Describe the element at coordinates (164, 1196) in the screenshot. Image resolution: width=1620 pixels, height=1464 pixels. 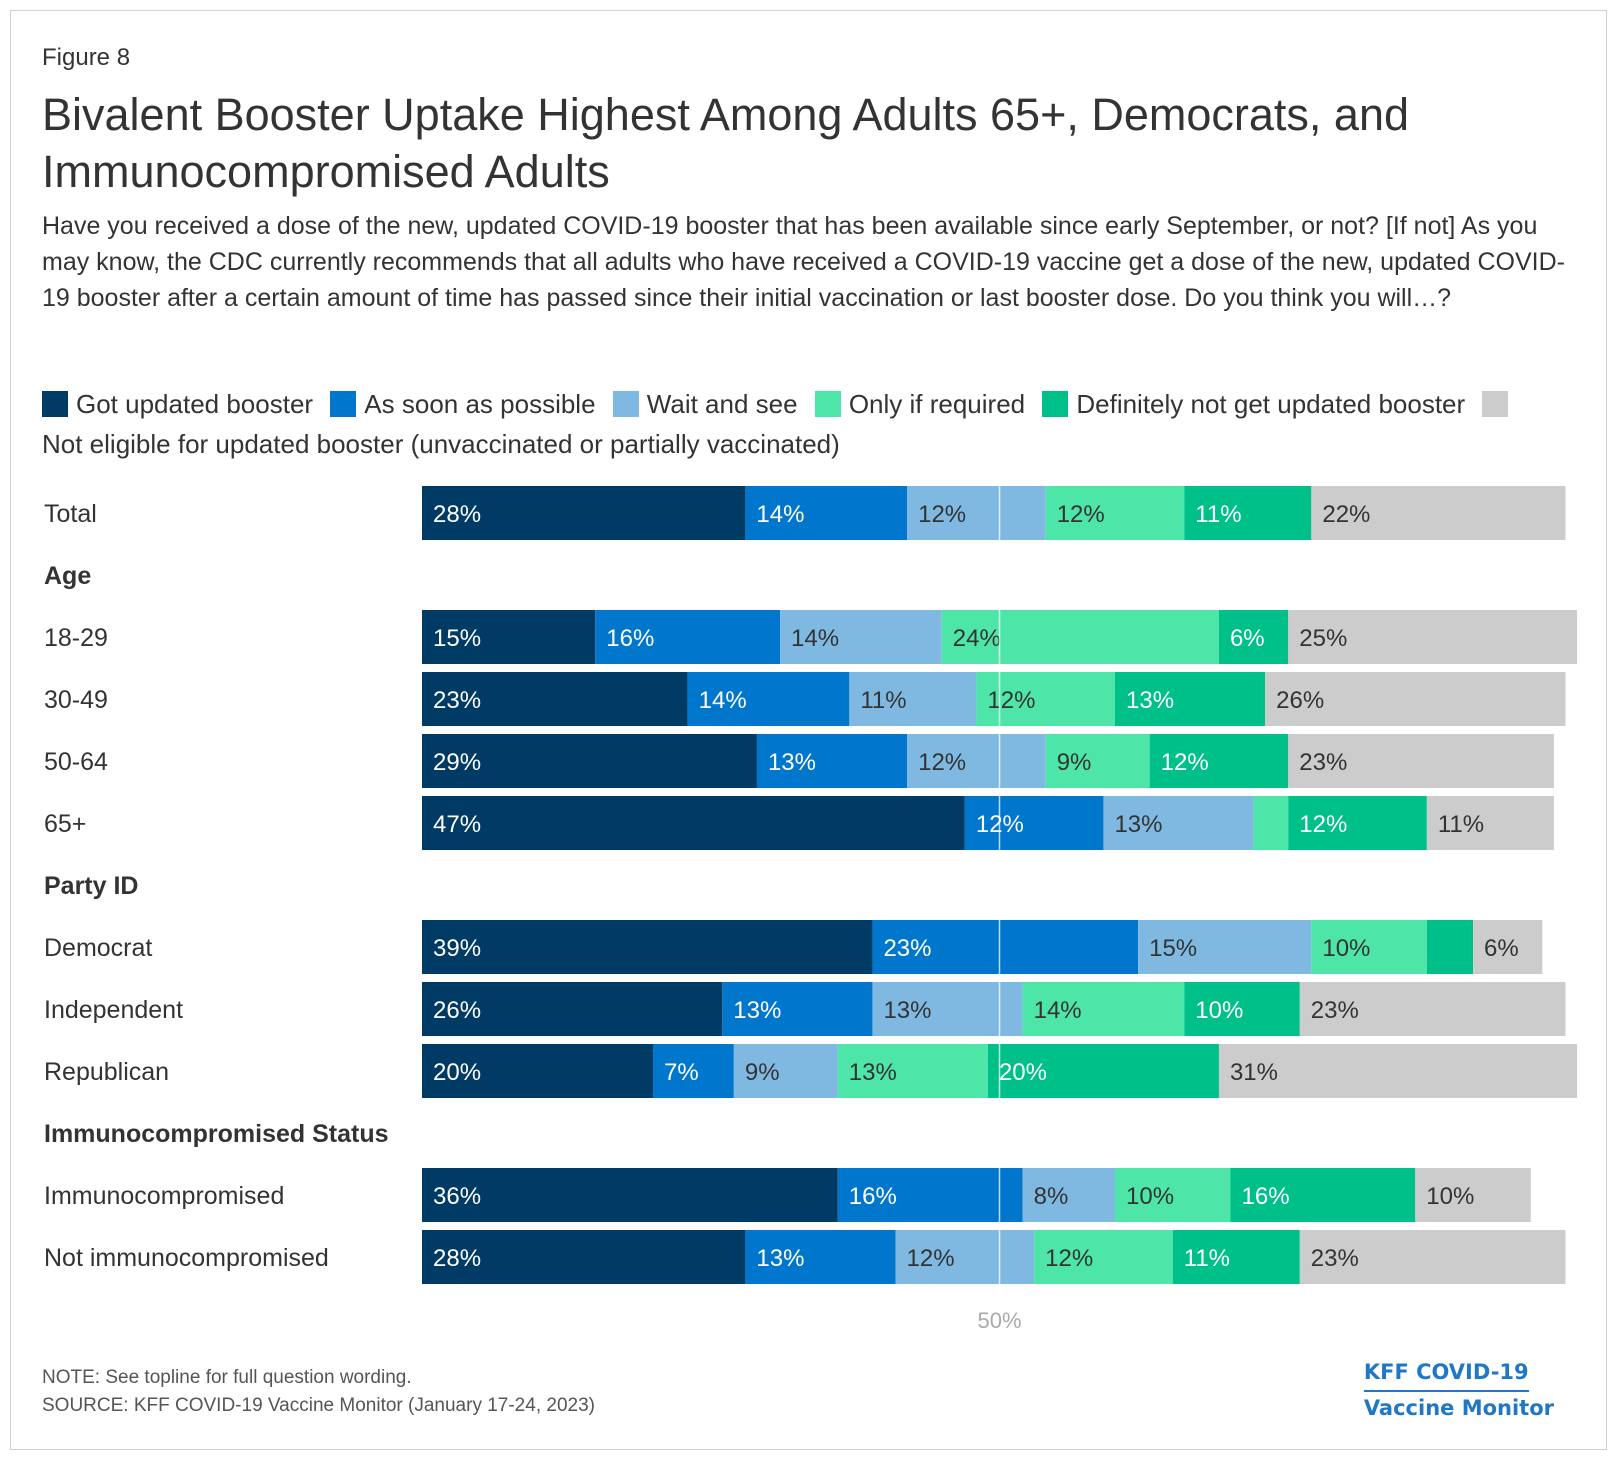
I see `row-label: Immunocompromised` at that location.